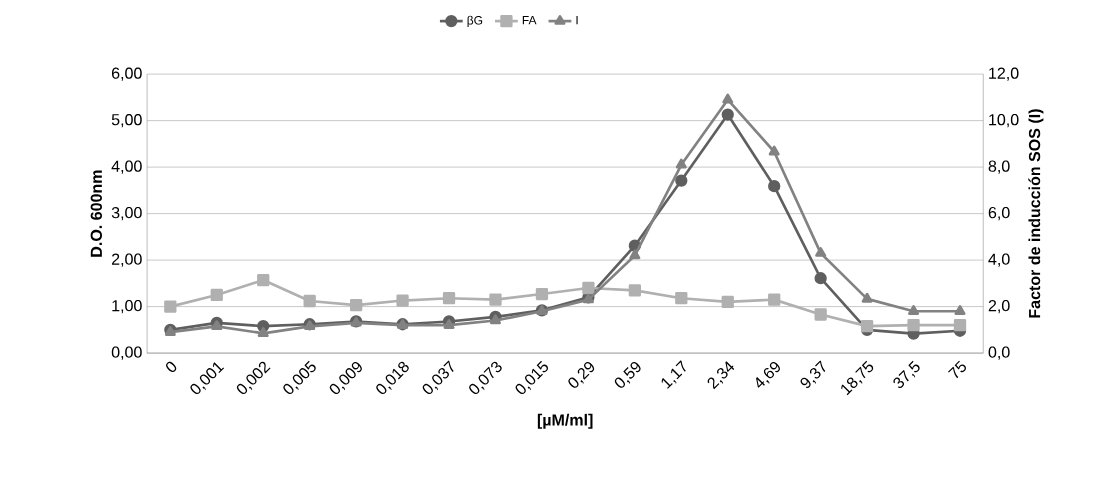 This screenshot has width=1106, height=491. What do you see at coordinates (475, 21) in the screenshot?
I see `legend-label: βG` at bounding box center [475, 21].